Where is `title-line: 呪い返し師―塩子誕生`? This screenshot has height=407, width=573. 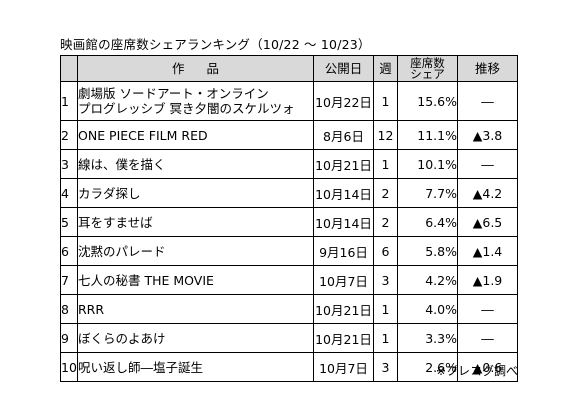
title-line: 呪い返し師―塩子誕生 is located at coordinates (141, 367).